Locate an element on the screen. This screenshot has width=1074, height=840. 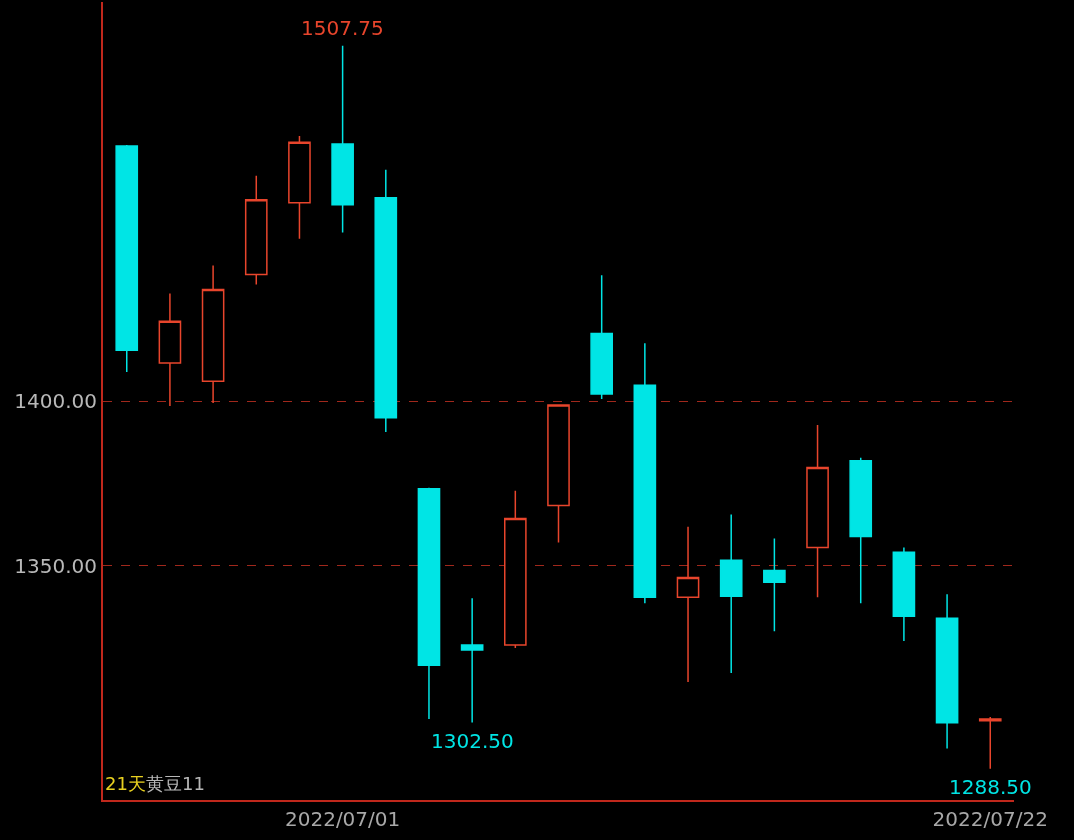
x-tick-label: 2022/07/22 is located at coordinates (990, 819).